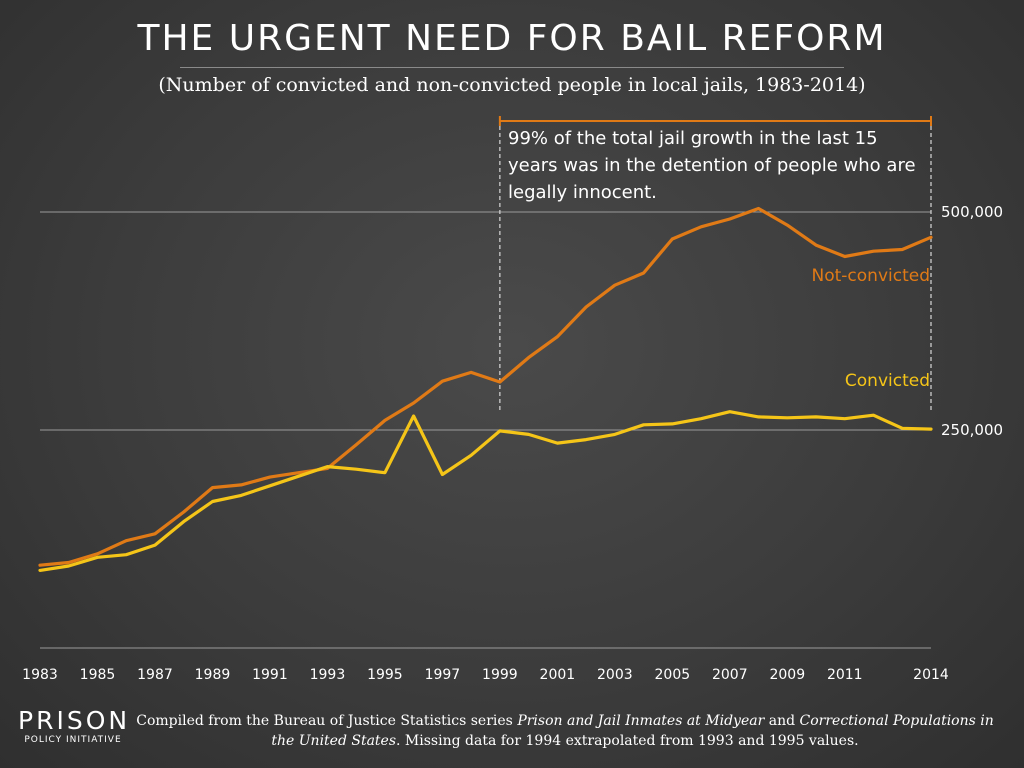 Image resolution: width=1024 pixels, height=768 pixels. I want to click on x-tick-label: 2009, so click(787, 675).